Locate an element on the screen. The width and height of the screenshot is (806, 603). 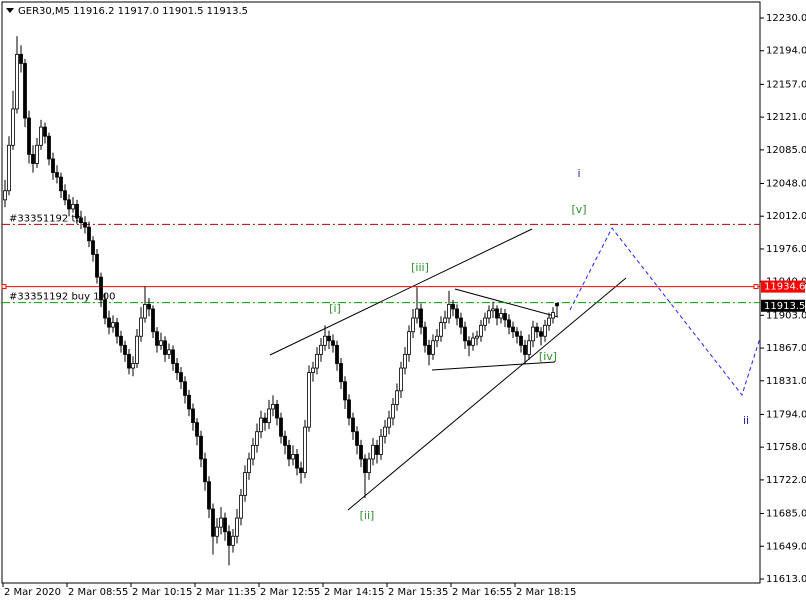
last-price: 11913.5 is located at coordinates (784, 306).